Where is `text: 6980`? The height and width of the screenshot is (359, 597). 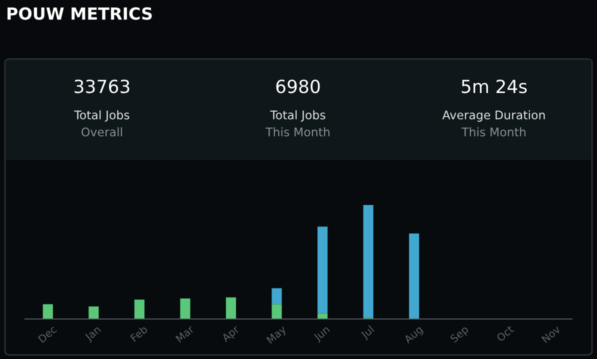
text: 6980 is located at coordinates (298, 87).